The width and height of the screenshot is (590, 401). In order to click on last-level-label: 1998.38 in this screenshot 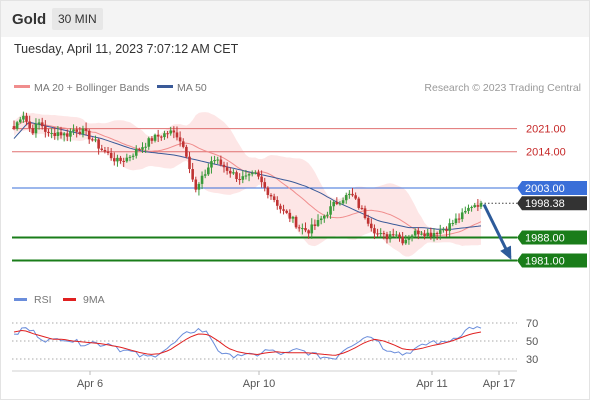, I will do `click(545, 204)`.